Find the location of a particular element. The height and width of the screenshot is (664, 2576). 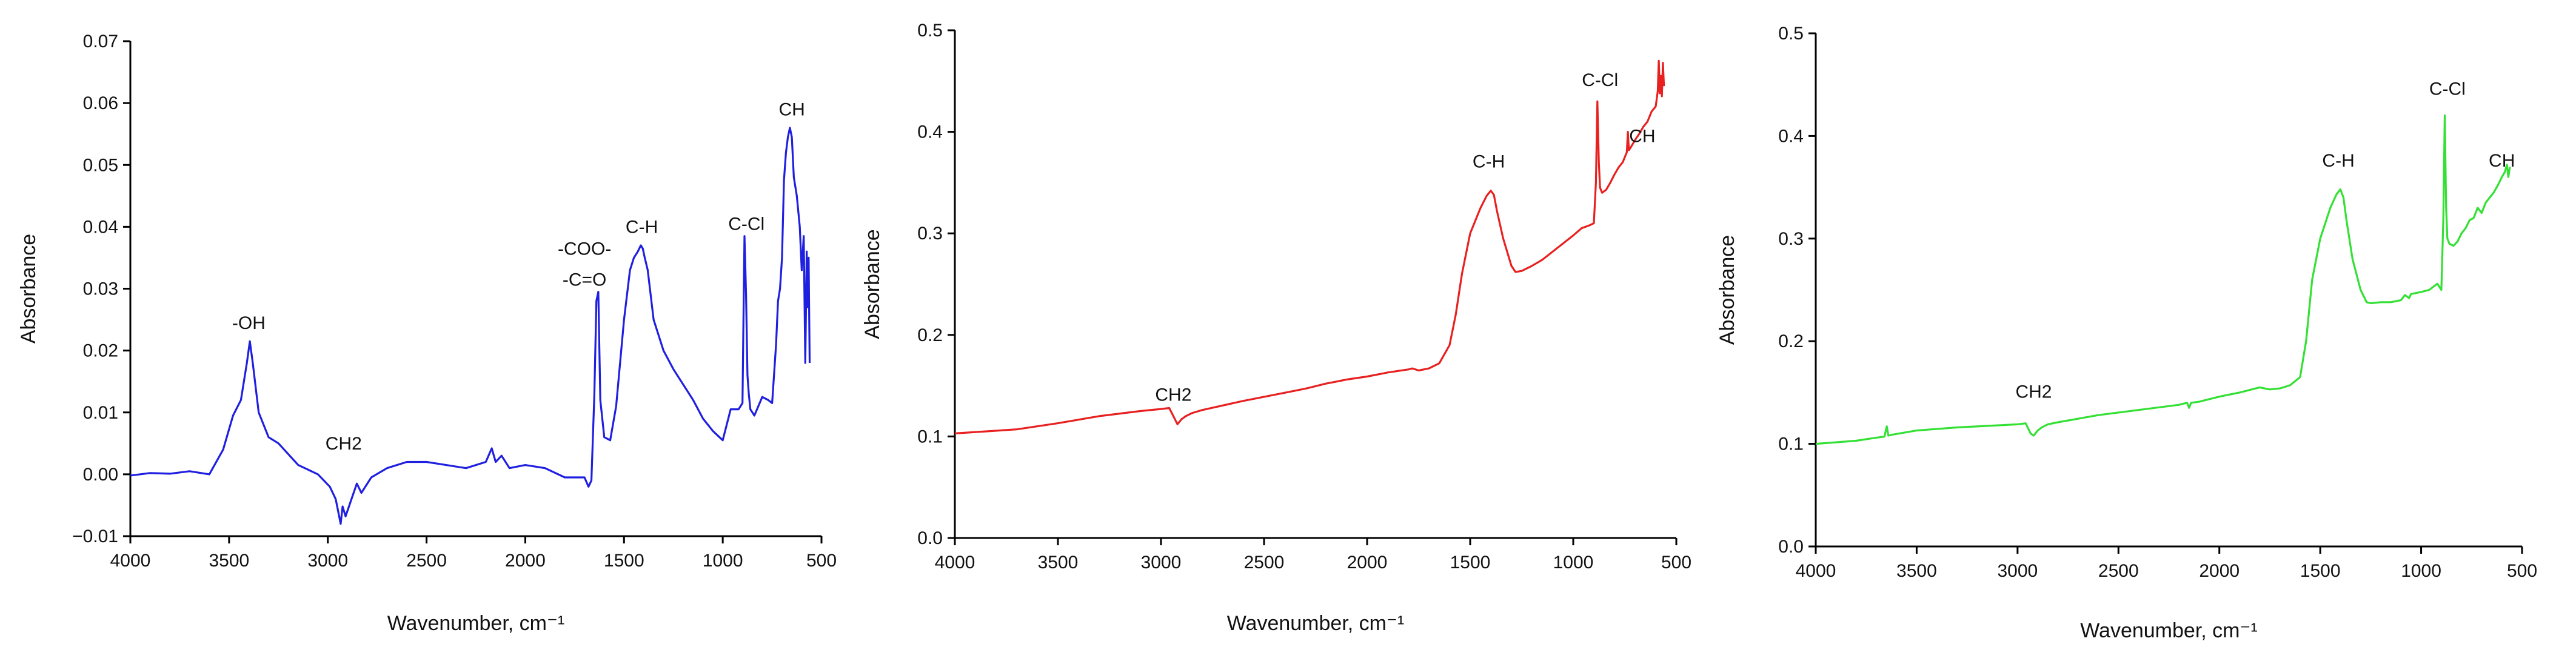

y-tick-label: 0.07 is located at coordinates (100, 41).